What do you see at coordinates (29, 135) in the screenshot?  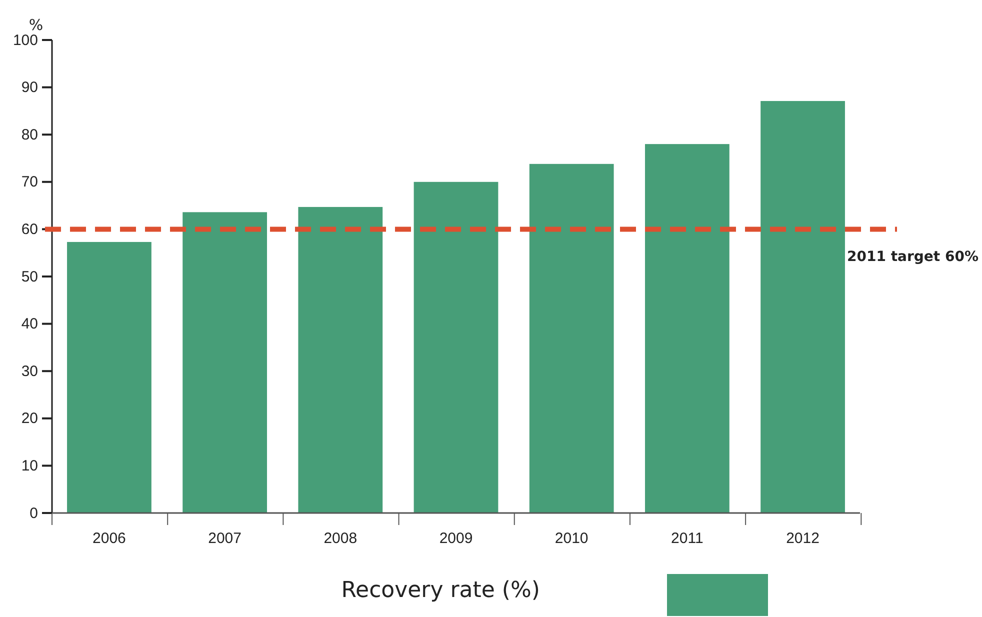 I see `y-tick-label: 80` at bounding box center [29, 135].